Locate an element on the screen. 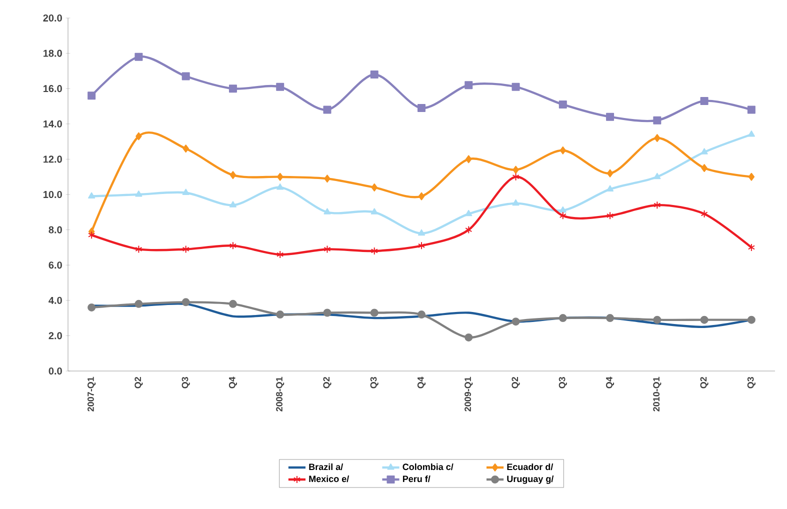 The image size is (787, 509). legend-label: Uruguay g/ is located at coordinates (530, 479).